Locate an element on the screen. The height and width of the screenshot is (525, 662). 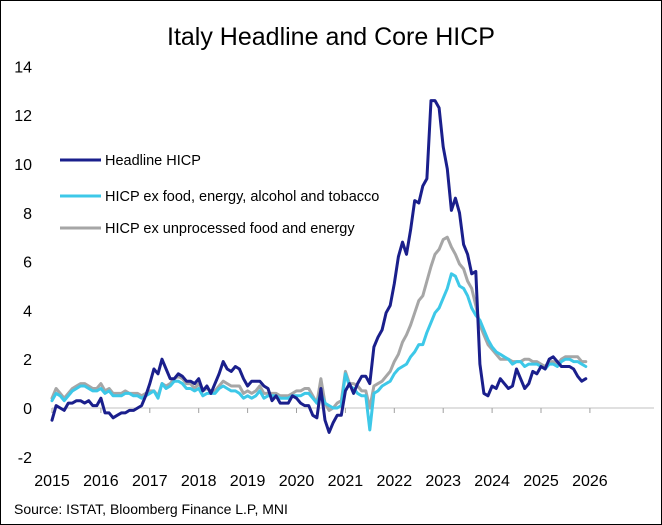
y-tick-label: 6 is located at coordinates (27, 263).